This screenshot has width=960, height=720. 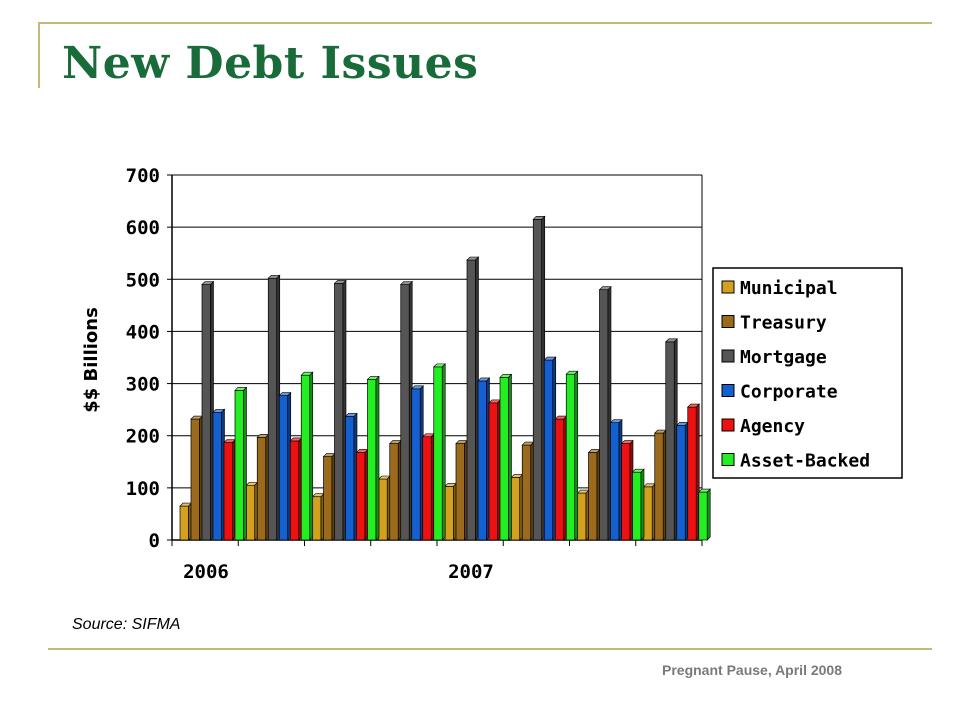 What do you see at coordinates (206, 572) in the screenshot?
I see `x-tick-label: 2006` at bounding box center [206, 572].